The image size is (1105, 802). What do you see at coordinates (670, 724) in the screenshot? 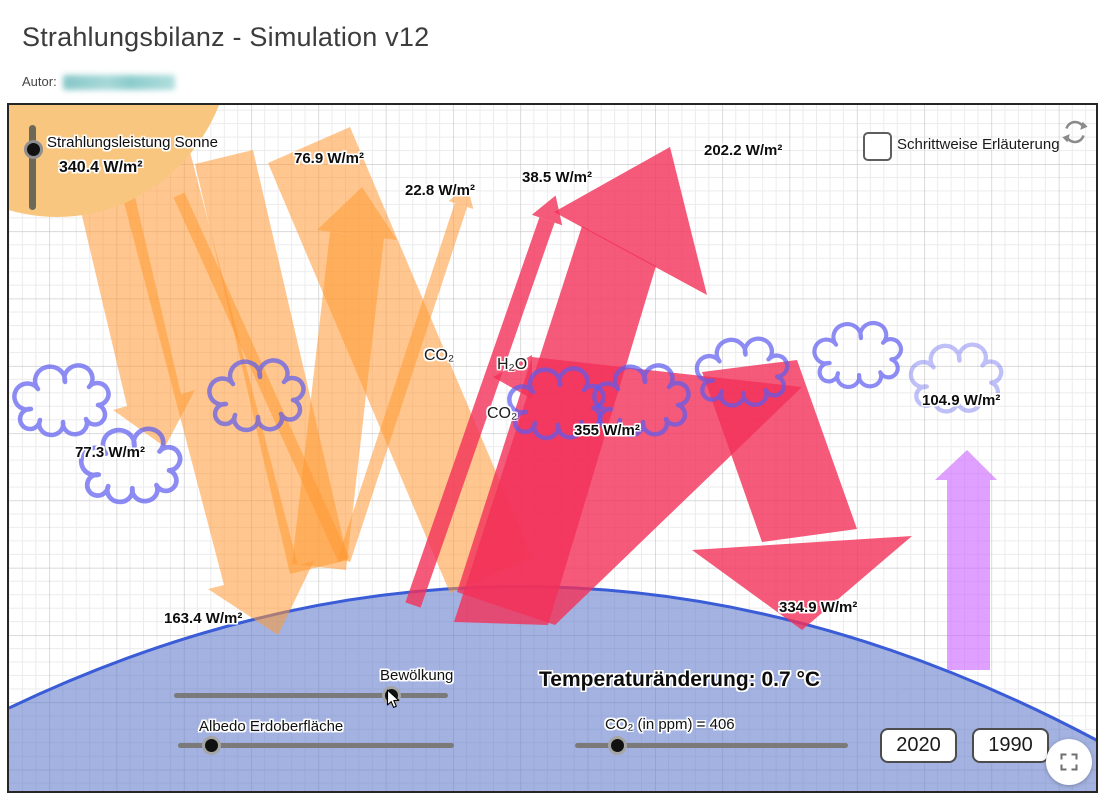
I see `co2-slider-label: CO₂ (in ppm) = 406` at bounding box center [670, 724].